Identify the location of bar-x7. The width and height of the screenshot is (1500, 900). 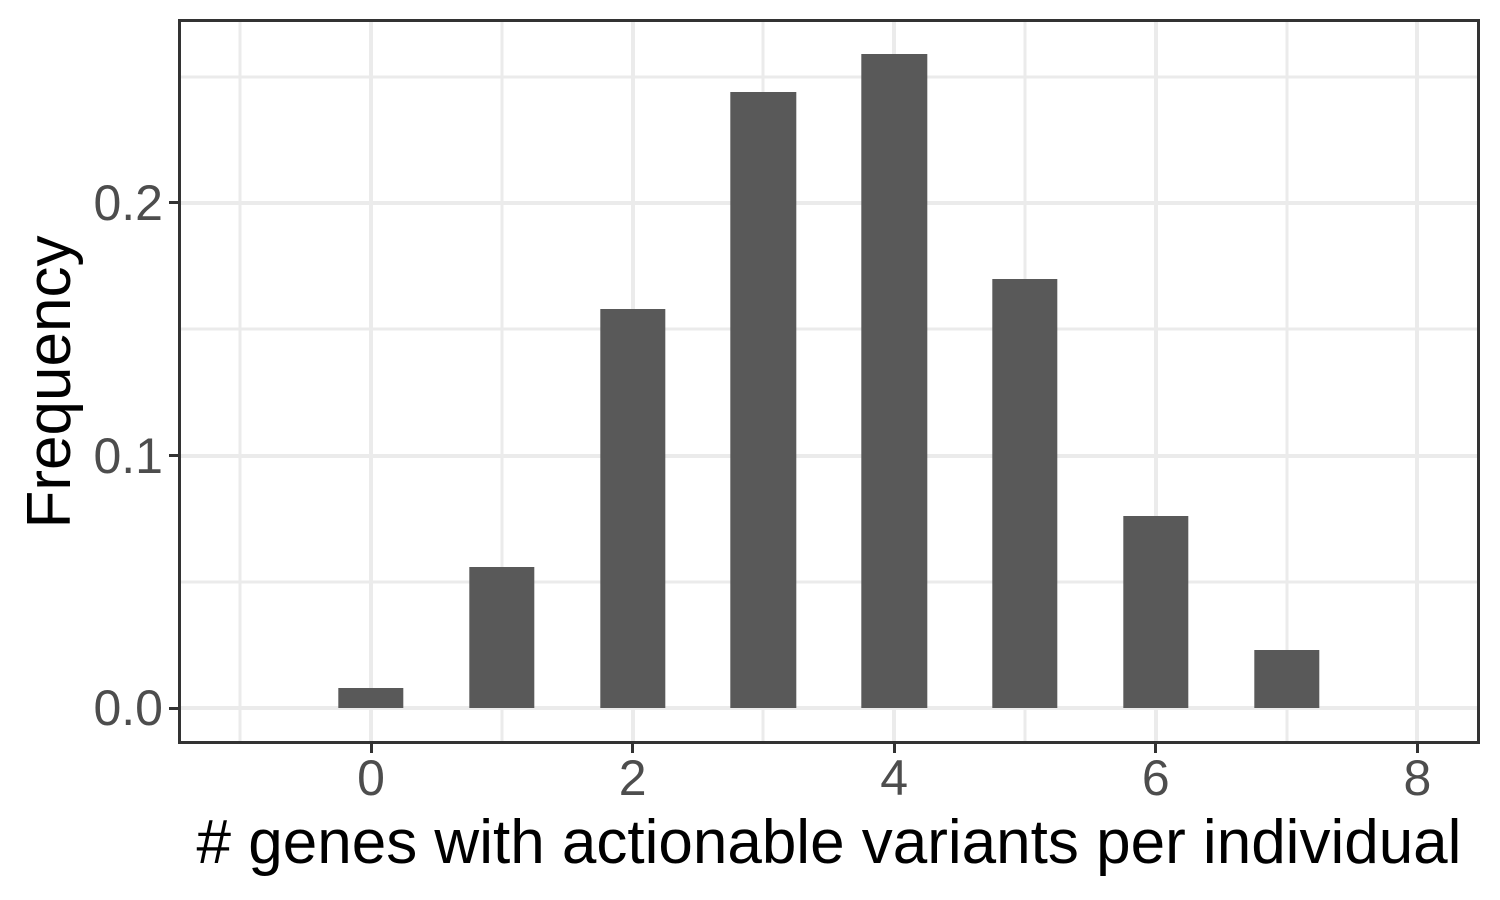
(1286, 679).